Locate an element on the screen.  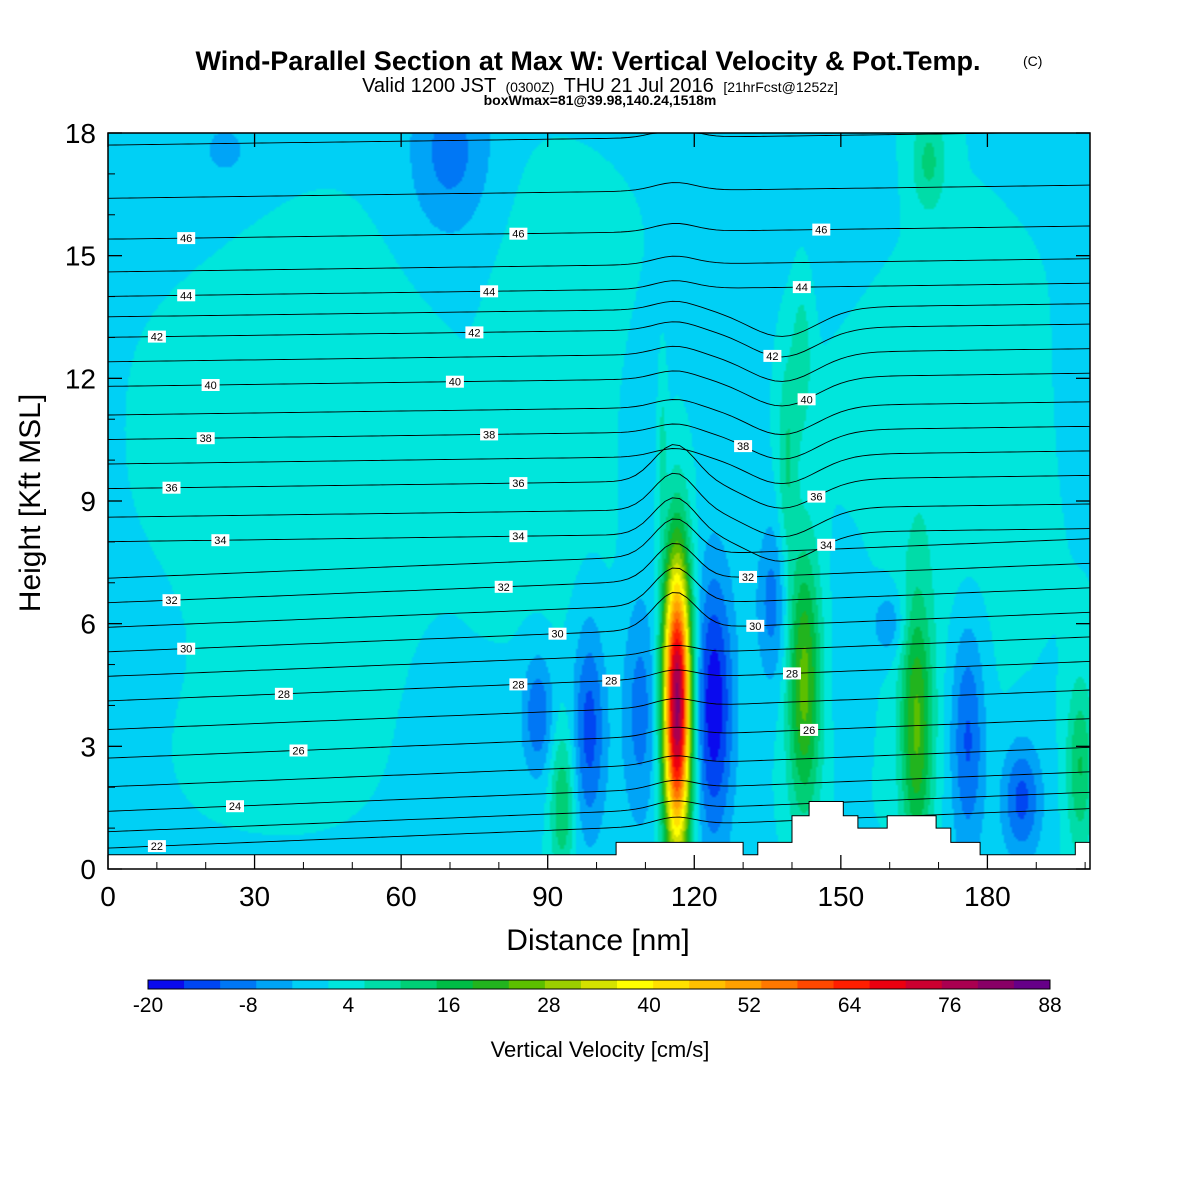
x-tick-label: 0 is located at coordinates (108, 896).